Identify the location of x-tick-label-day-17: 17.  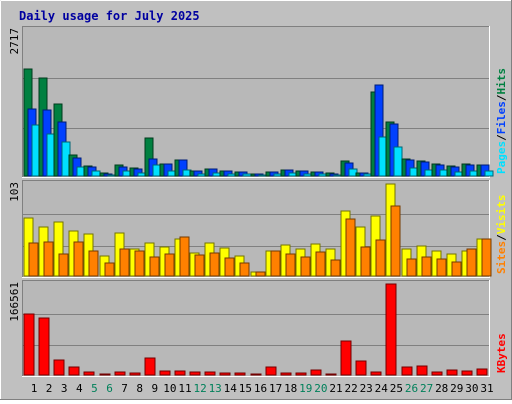
(275, 388).